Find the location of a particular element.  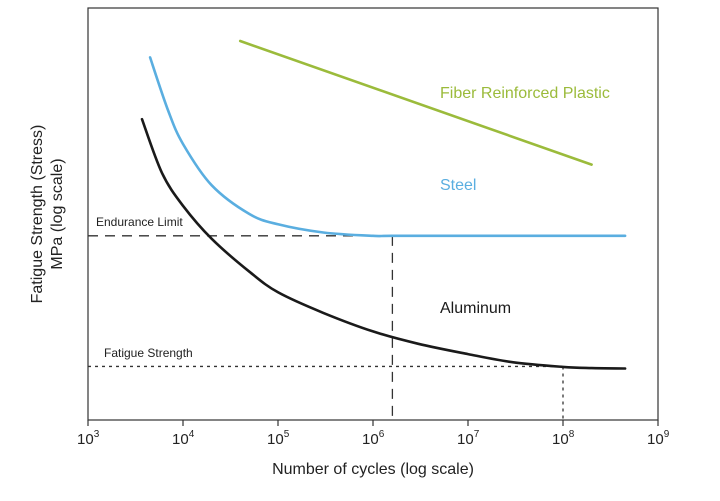

x-tick-label-3: 10³ is located at coordinates (88, 438).